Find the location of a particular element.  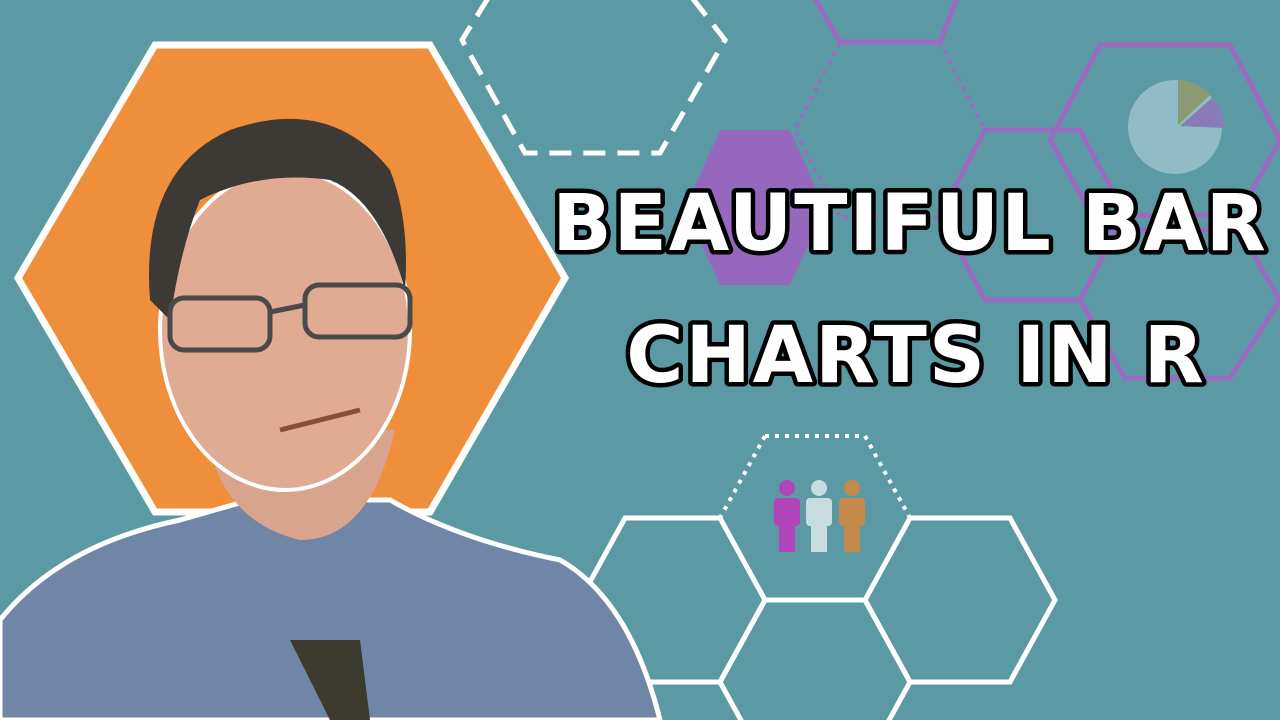

filled-hexagon is located at coordinates (755, 207).